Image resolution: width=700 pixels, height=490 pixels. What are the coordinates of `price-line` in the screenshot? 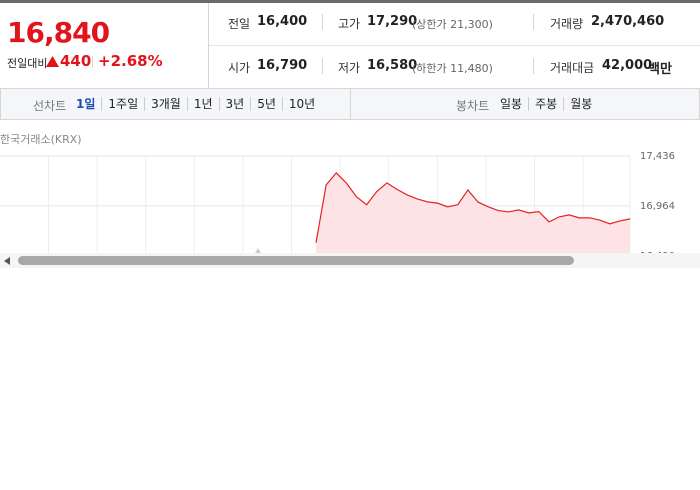 It's located at (473, 207).